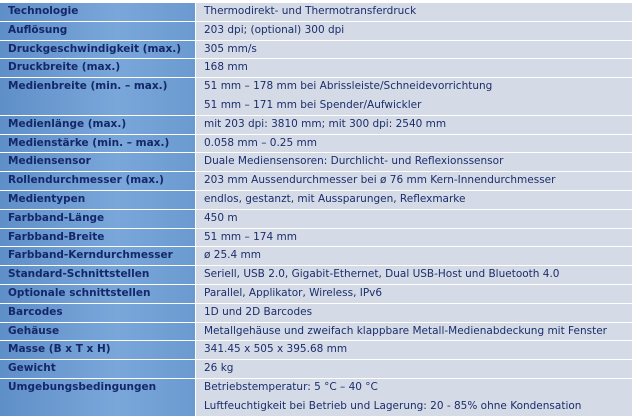 The image size is (632, 418). What do you see at coordinates (98, 293) in the screenshot?
I see `spec-label: Optionale schnittstellen` at bounding box center [98, 293].